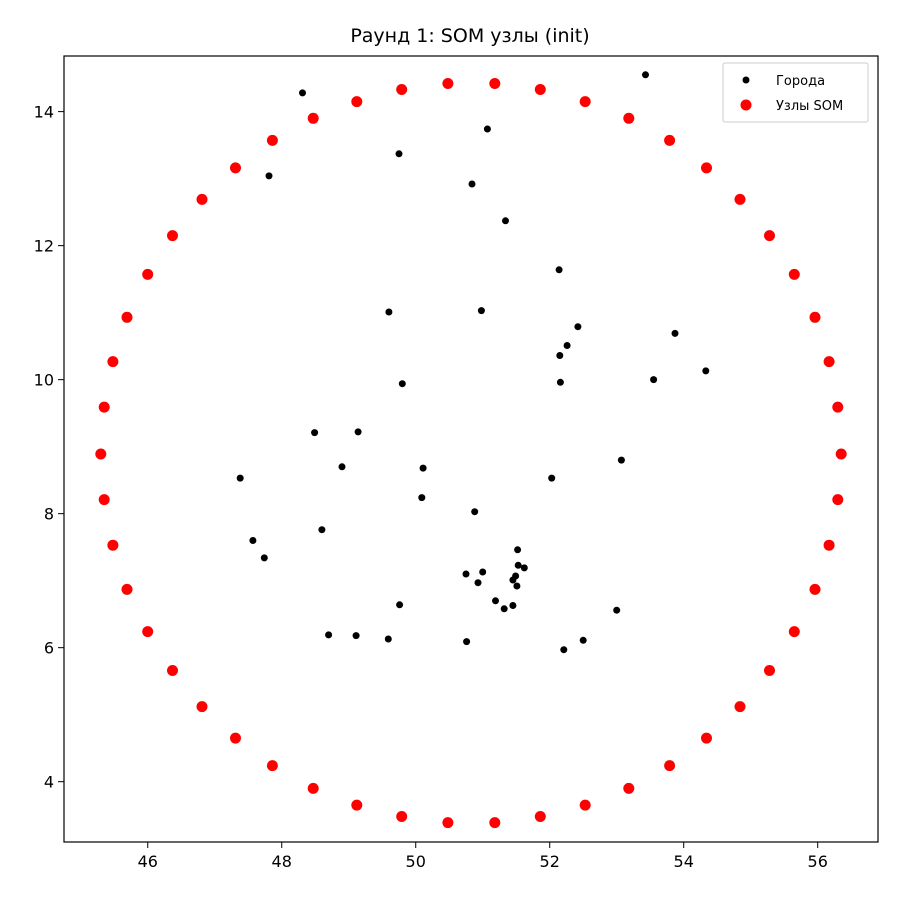  I want to click on x-tick-label: 50, so click(416, 861).